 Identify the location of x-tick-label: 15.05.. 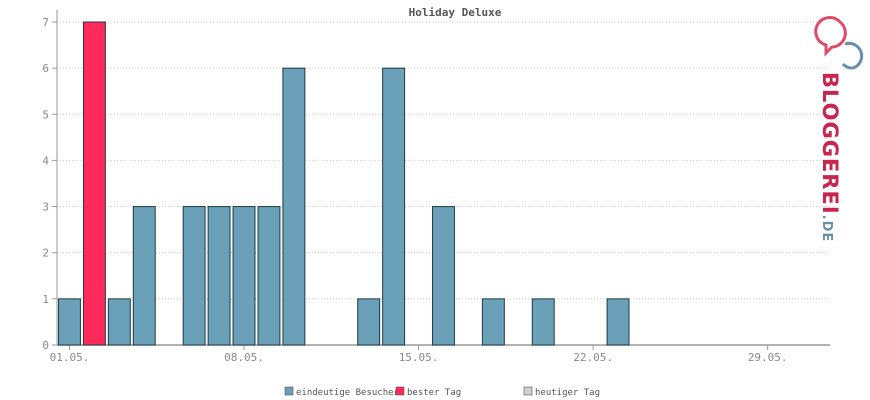
(419, 357).